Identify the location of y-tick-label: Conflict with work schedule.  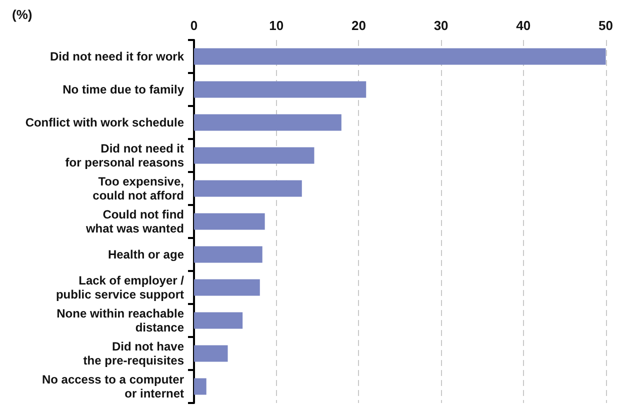
(104, 123).